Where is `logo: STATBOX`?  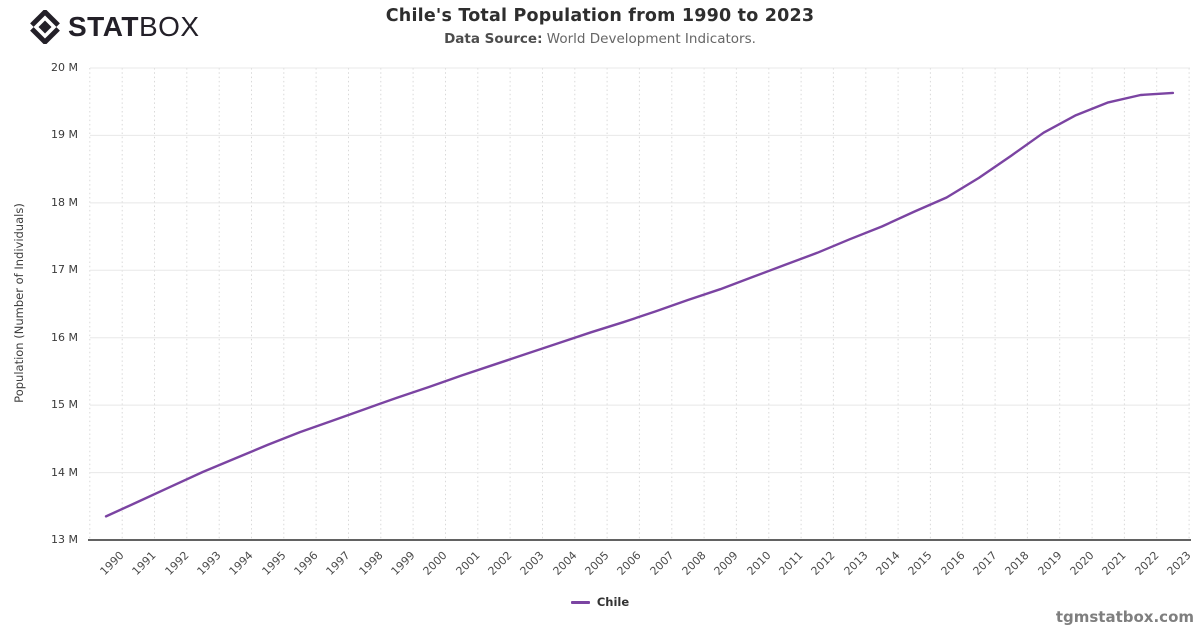 logo: STATBOX is located at coordinates (114, 27).